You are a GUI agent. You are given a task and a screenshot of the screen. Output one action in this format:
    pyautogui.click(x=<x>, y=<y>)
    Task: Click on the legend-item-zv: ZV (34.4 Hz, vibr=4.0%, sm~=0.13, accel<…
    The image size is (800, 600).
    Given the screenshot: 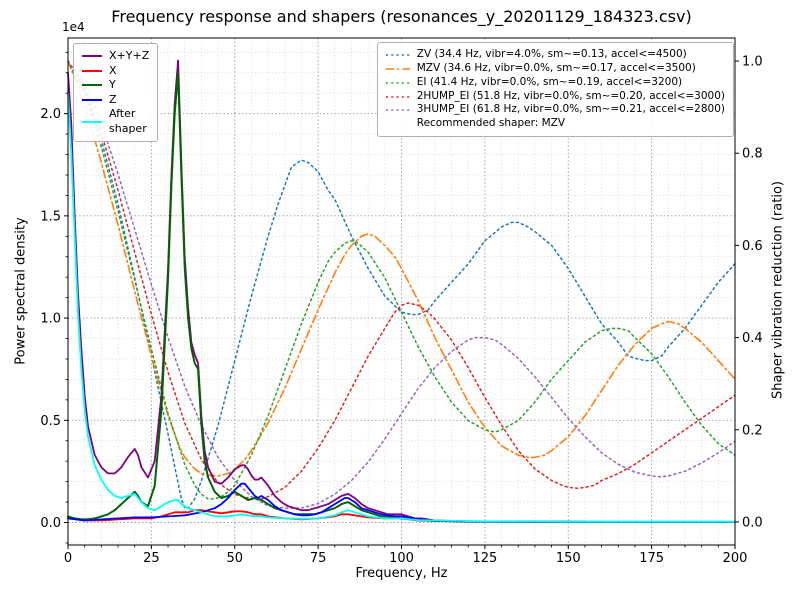 What is the action you would take?
    pyautogui.click(x=555, y=55)
    